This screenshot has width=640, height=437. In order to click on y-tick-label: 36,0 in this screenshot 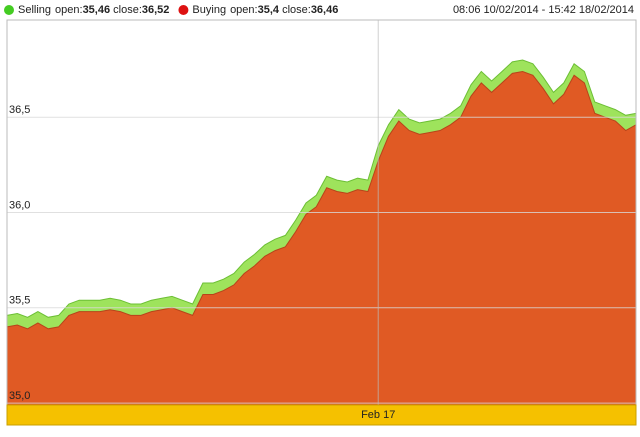, I will do `click(19, 205)`.